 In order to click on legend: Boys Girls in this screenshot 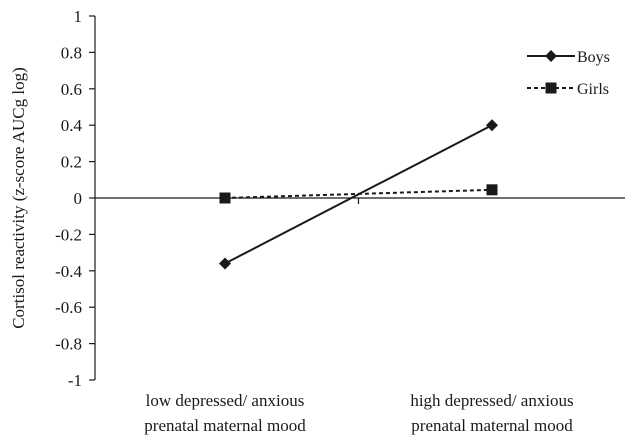, I will do `click(568, 73)`.